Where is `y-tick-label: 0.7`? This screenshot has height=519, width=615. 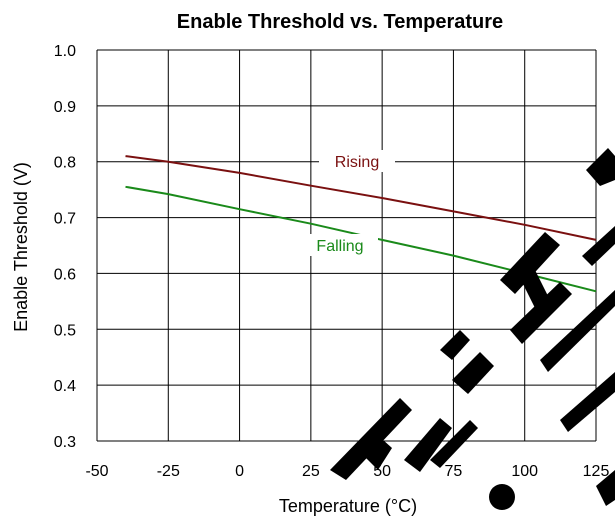
y-tick-label: 0.7 is located at coordinates (65, 219).